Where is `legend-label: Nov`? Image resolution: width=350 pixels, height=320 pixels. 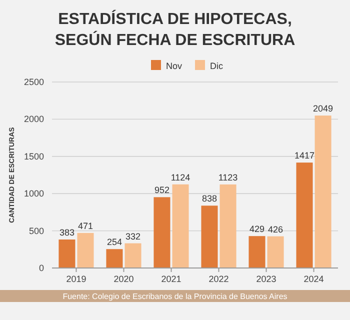
legend-label: Nov is located at coordinates (174, 66).